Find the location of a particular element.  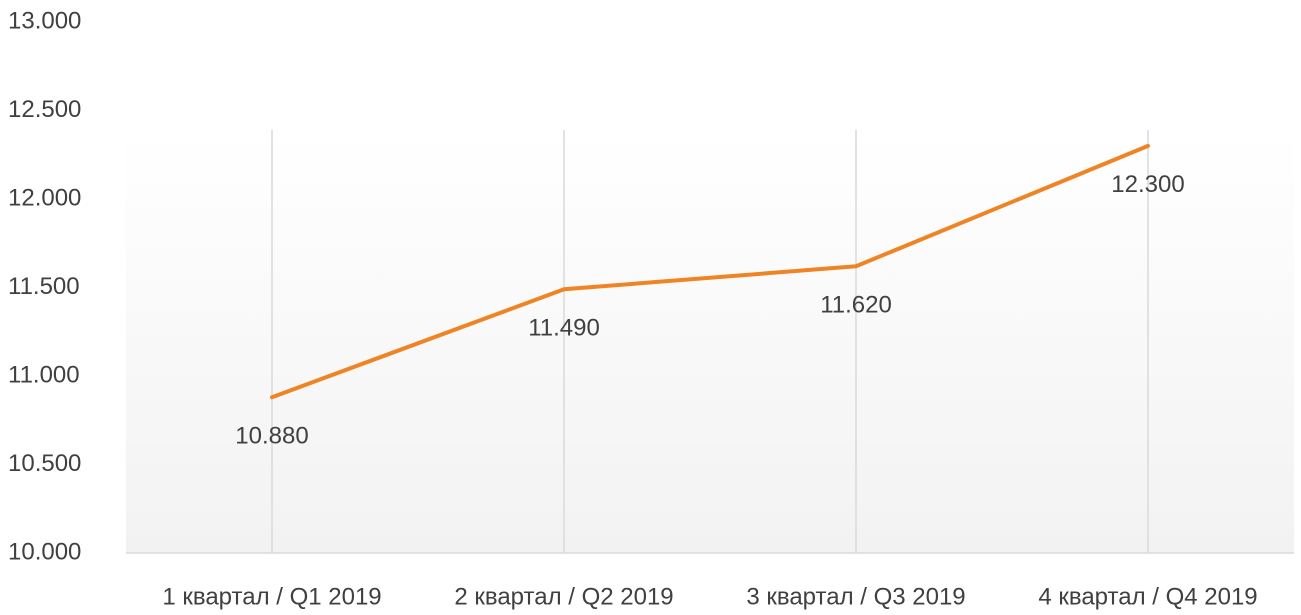

y-tick-label: 10.000 is located at coordinates (44, 551).